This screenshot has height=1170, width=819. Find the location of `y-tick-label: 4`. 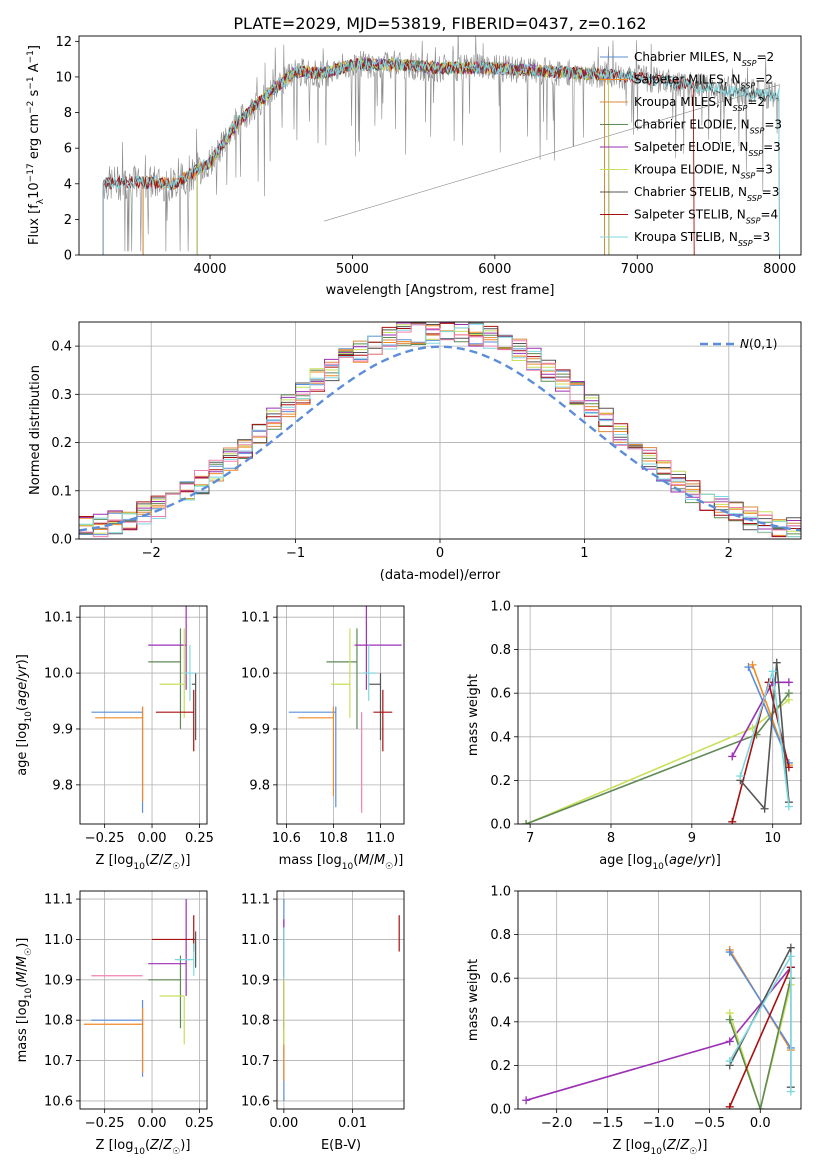

y-tick-label: 4 is located at coordinates (68, 184).